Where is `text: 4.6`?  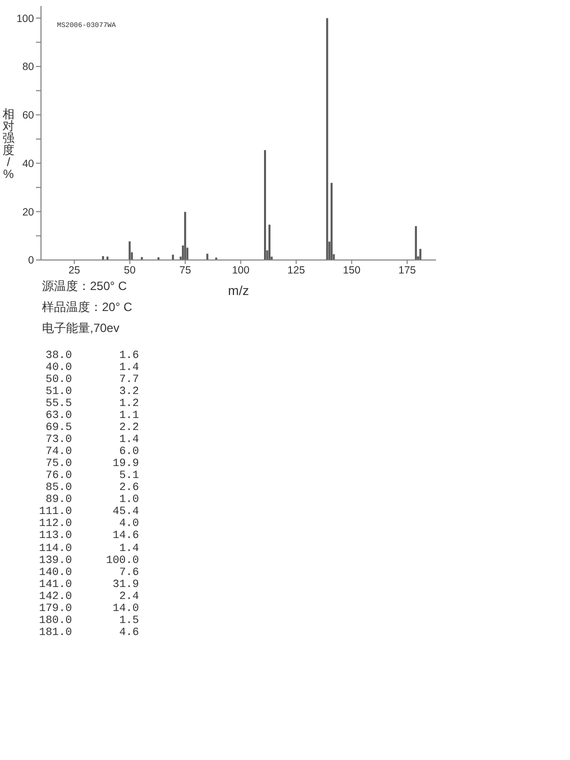
text: 4.6 is located at coordinates (128, 632).